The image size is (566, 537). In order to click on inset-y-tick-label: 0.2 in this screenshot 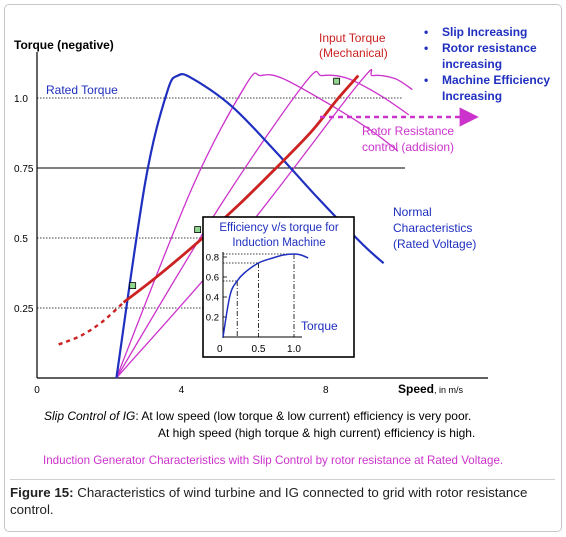, I will do `click(212, 318)`.